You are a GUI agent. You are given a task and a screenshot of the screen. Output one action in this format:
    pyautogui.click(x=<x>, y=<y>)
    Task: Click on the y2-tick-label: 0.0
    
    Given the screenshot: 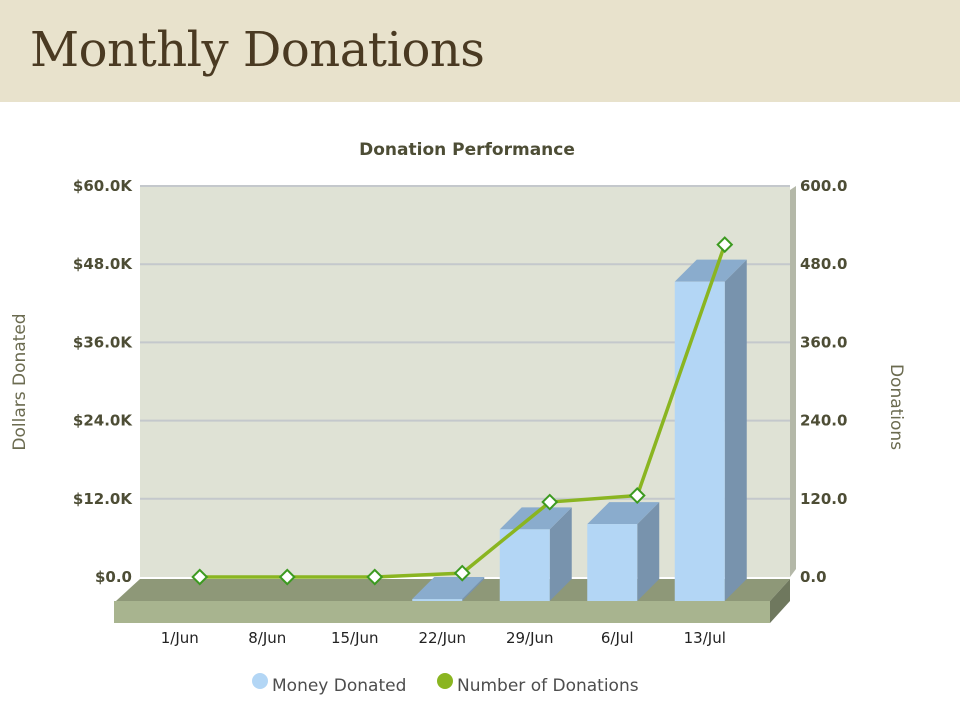 What is the action you would take?
    pyautogui.click(x=813, y=577)
    